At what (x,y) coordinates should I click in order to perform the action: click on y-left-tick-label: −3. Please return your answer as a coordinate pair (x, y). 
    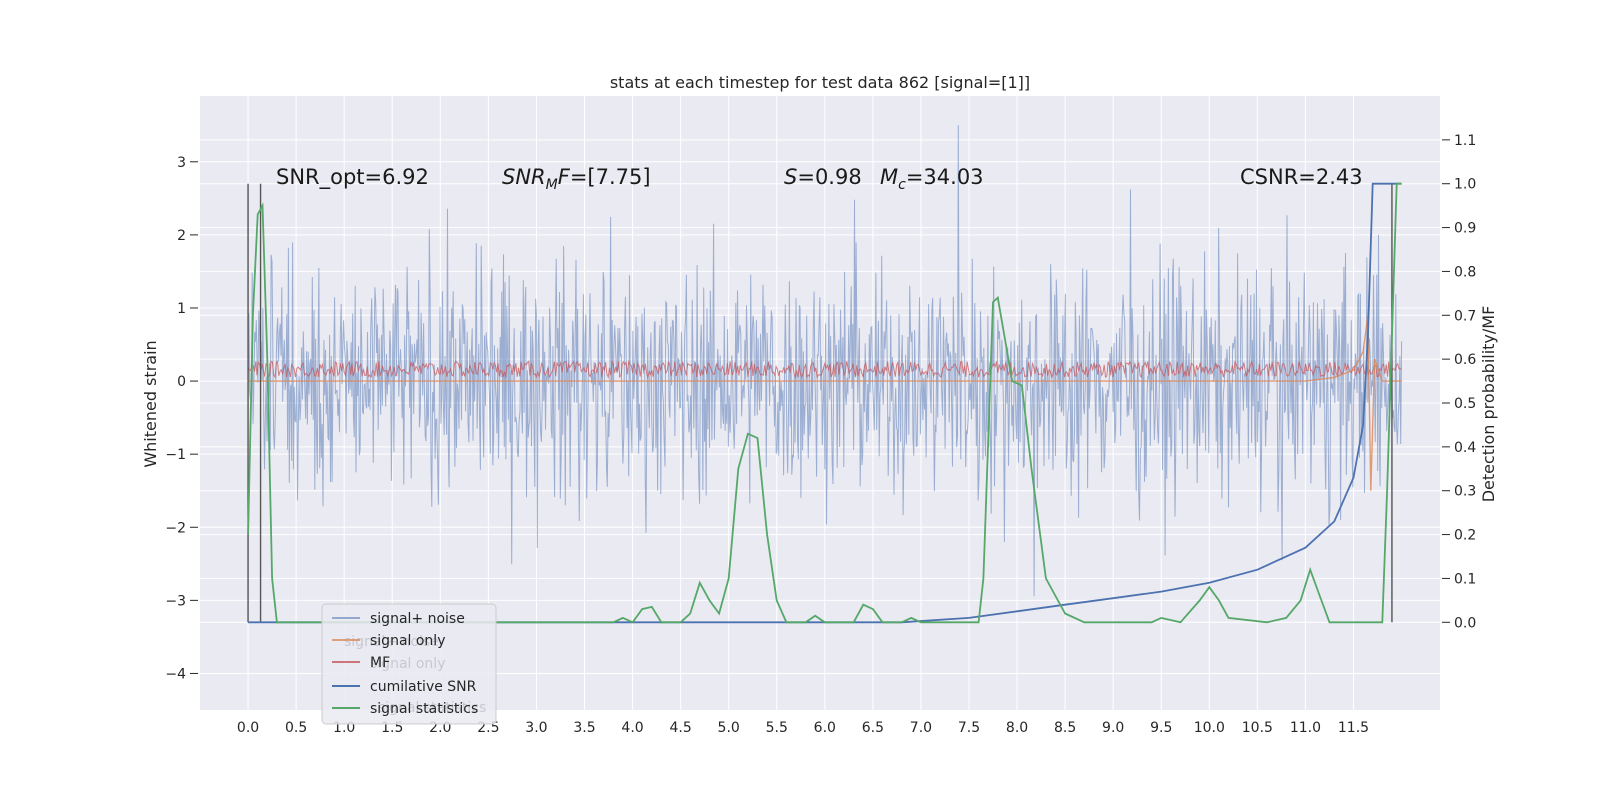
    Looking at the image, I should click on (175, 601).